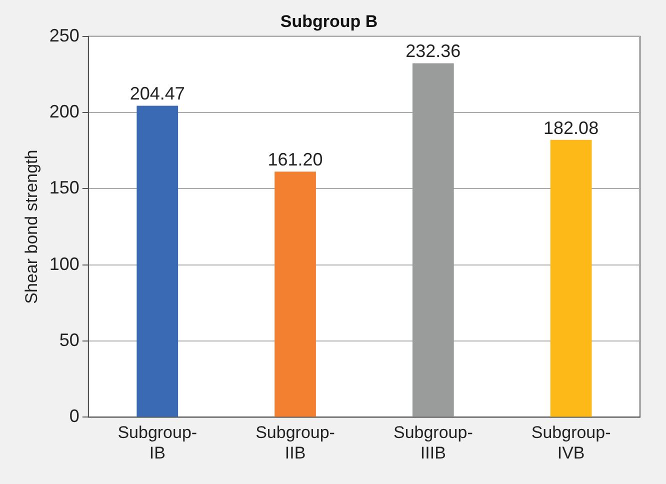  Describe the element at coordinates (433, 442) in the screenshot. I see `x-tick-label: Subgroup-IIIB` at that location.